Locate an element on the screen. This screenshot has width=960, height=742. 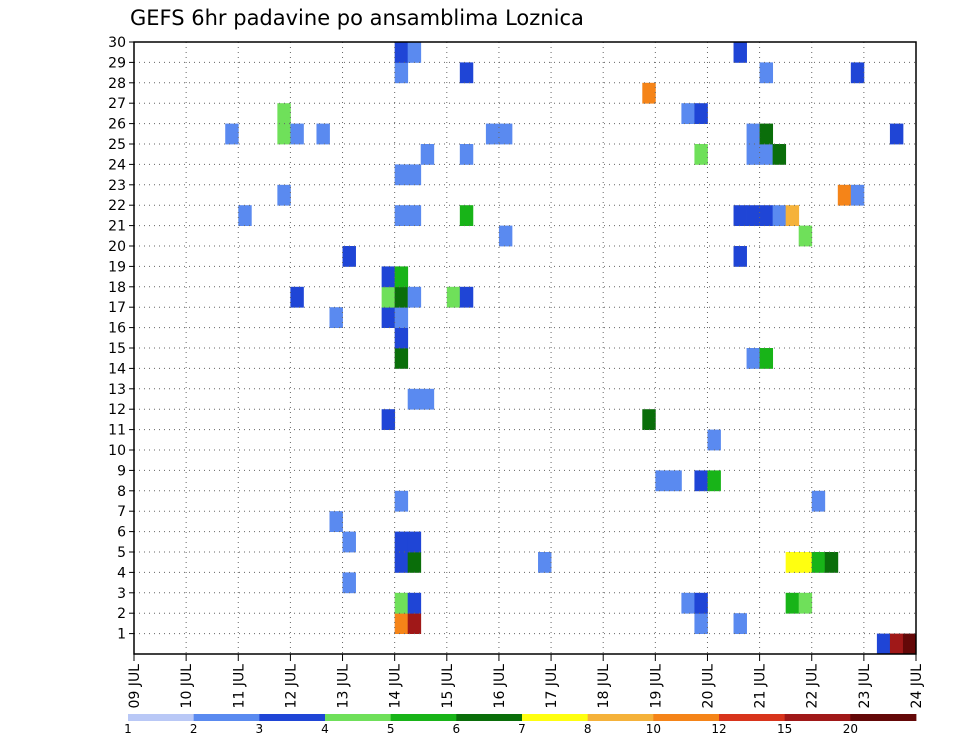
y-tick-label: 13 is located at coordinates (117, 390).